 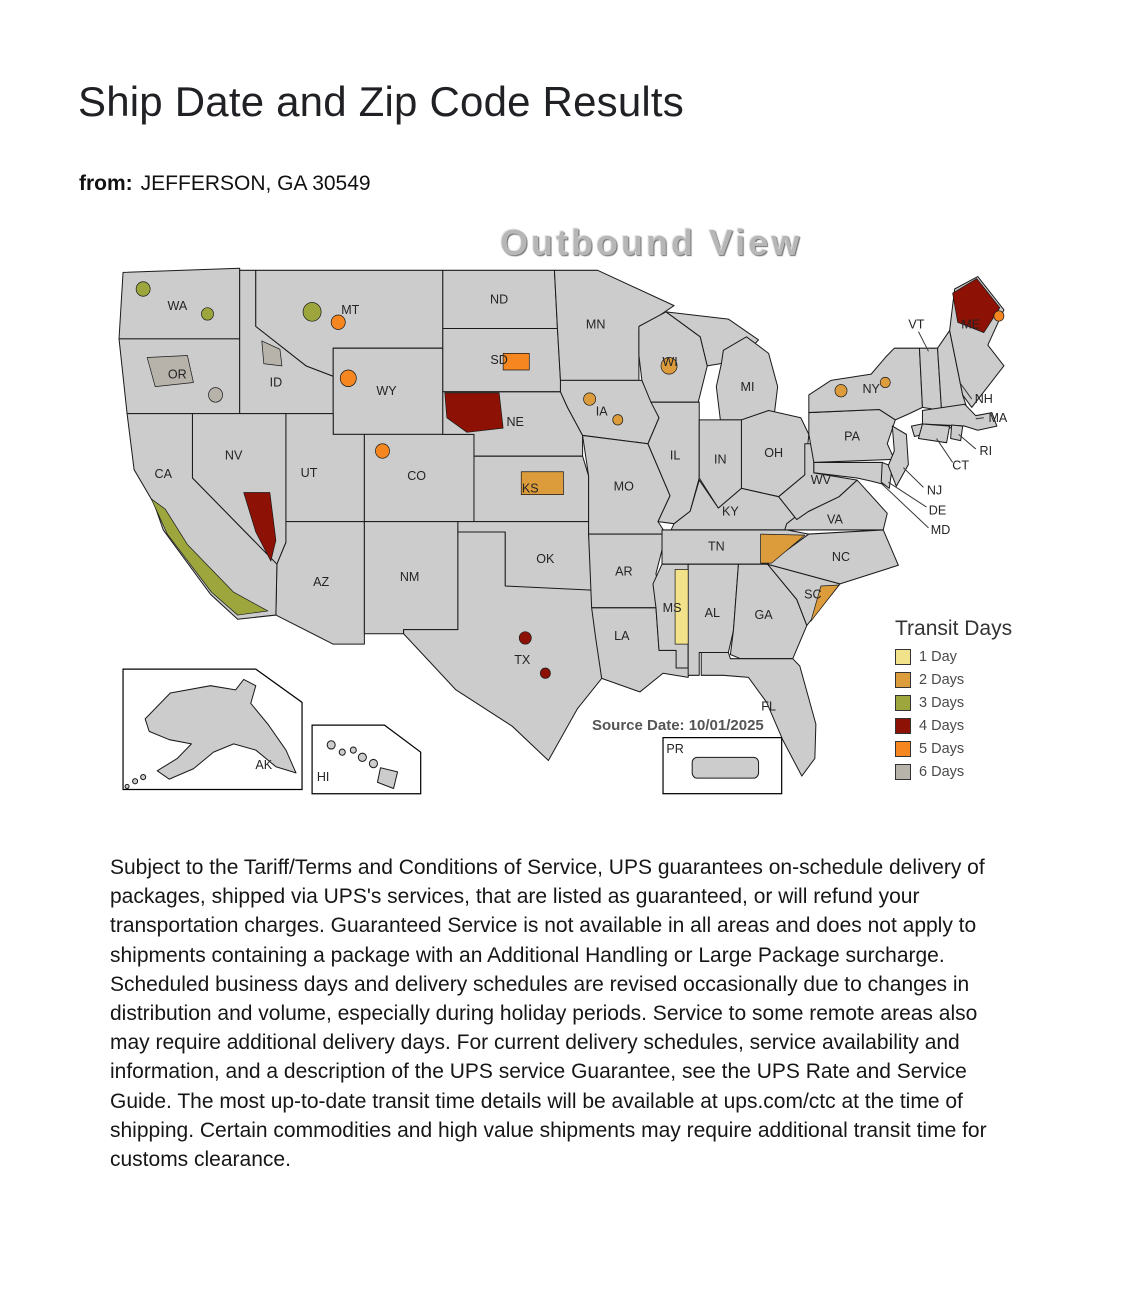 I want to click on state-label: ME, so click(x=970, y=323).